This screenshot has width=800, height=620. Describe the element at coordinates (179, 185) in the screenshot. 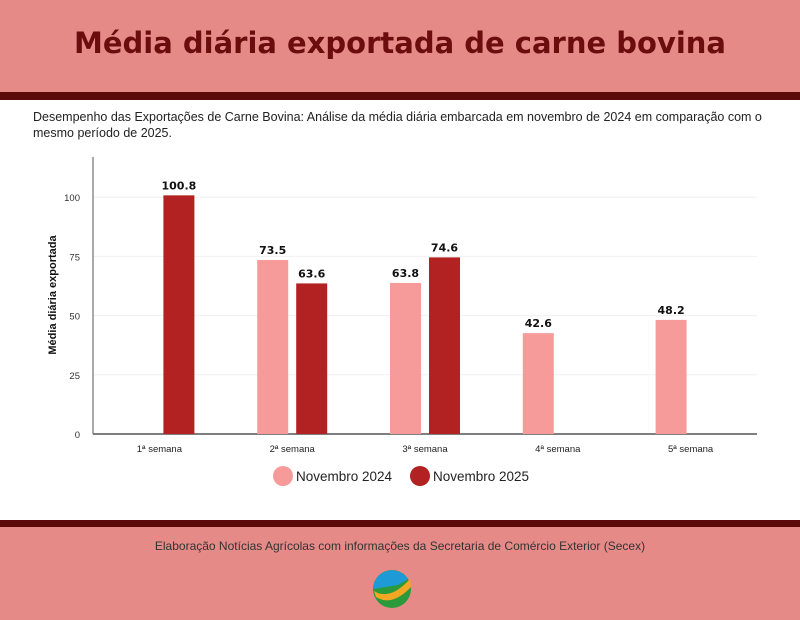

I see `data-label: 100.8` at that location.